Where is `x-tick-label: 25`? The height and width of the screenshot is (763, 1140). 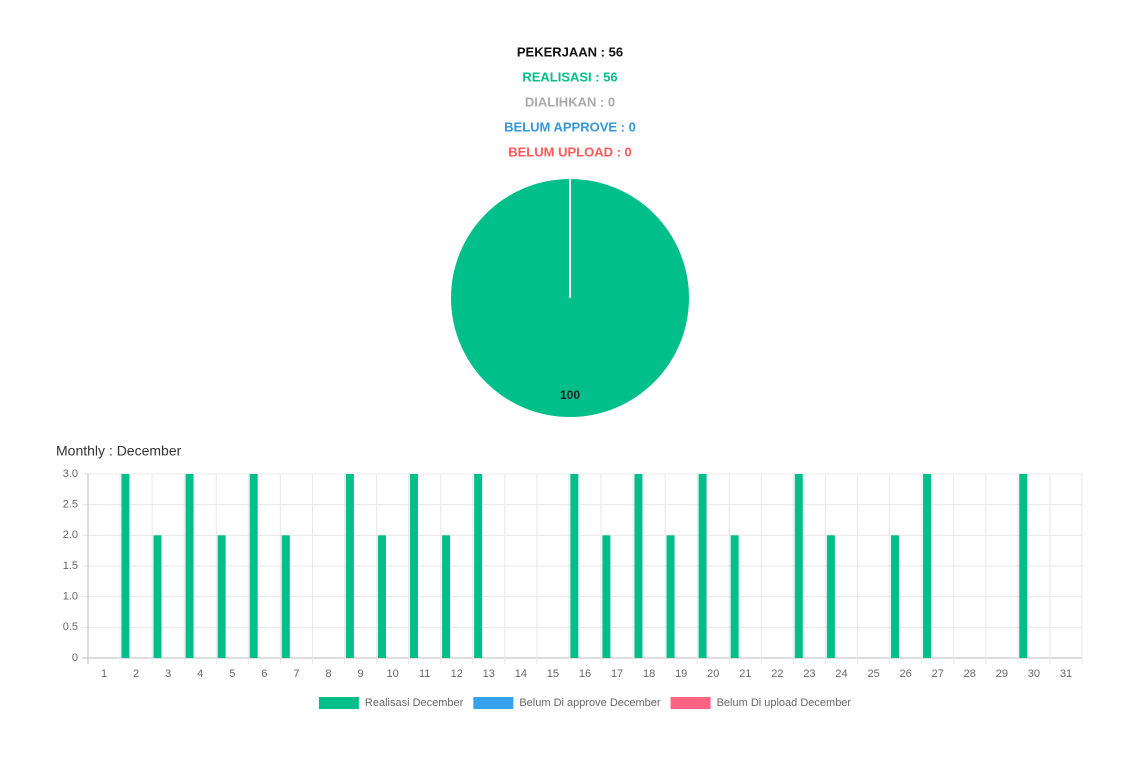 x-tick-label: 25 is located at coordinates (873, 674).